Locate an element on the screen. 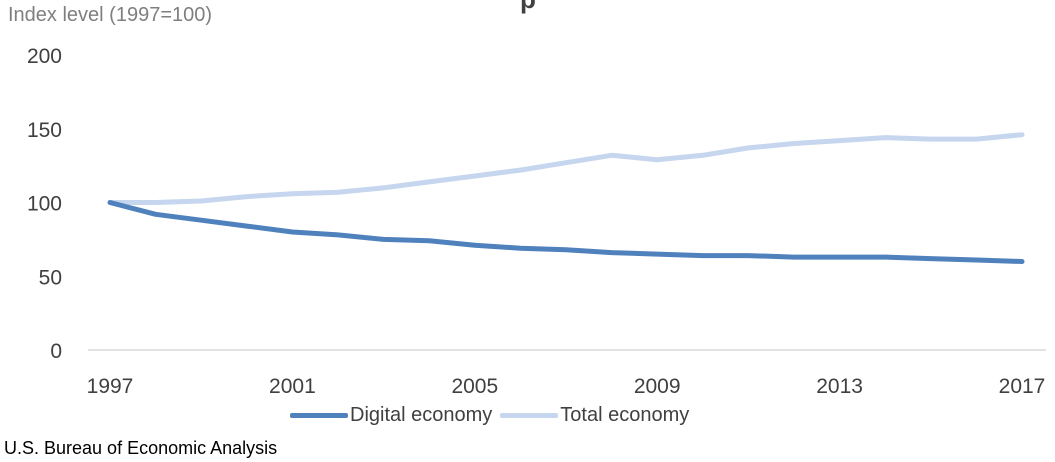 This screenshot has height=462, width=1055. legend: Digital economy Total economy is located at coordinates (493, 415).